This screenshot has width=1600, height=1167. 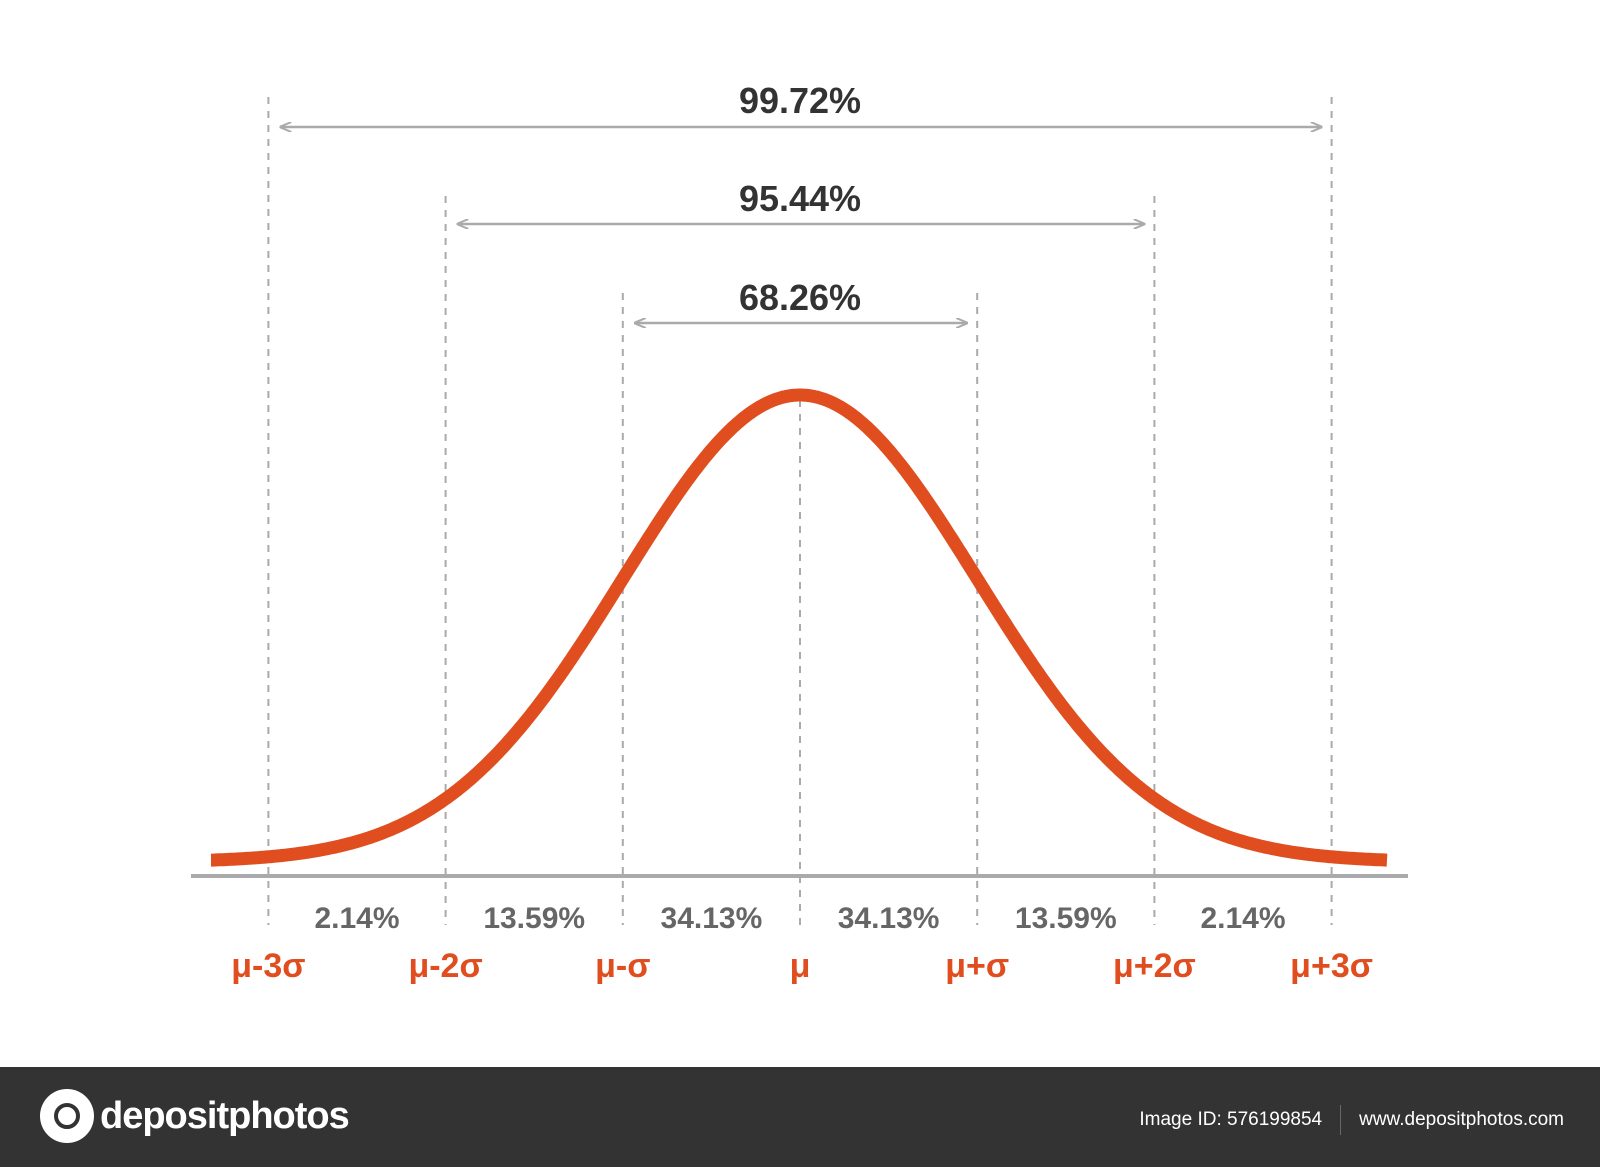 What do you see at coordinates (800, 297) in the screenshot?
I see `range-label-1sigma: 68.26%` at bounding box center [800, 297].